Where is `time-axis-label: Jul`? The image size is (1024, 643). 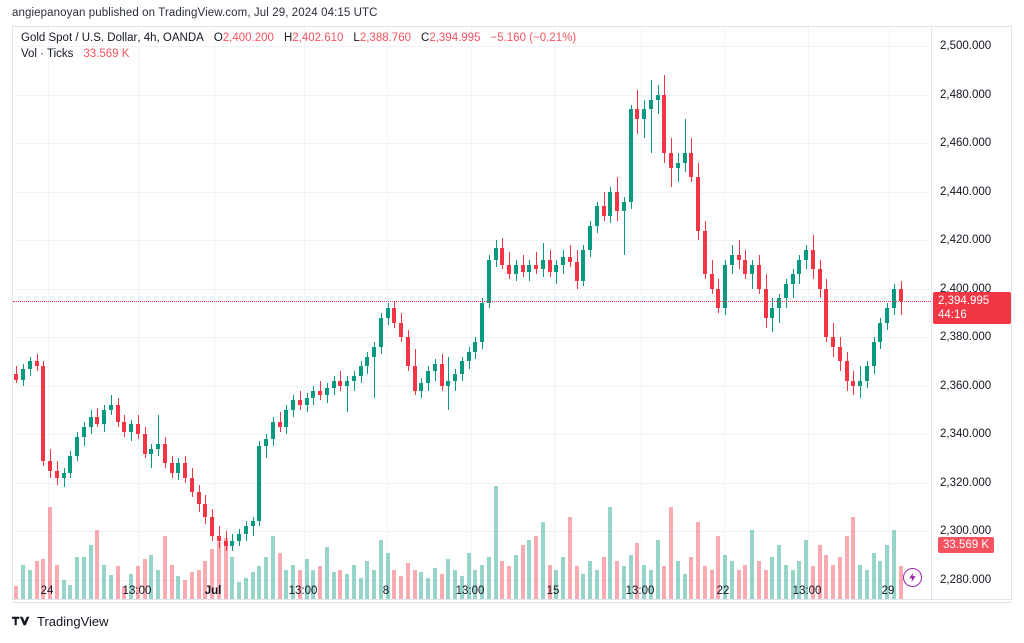
time-axis-label: Jul is located at coordinates (213, 591).